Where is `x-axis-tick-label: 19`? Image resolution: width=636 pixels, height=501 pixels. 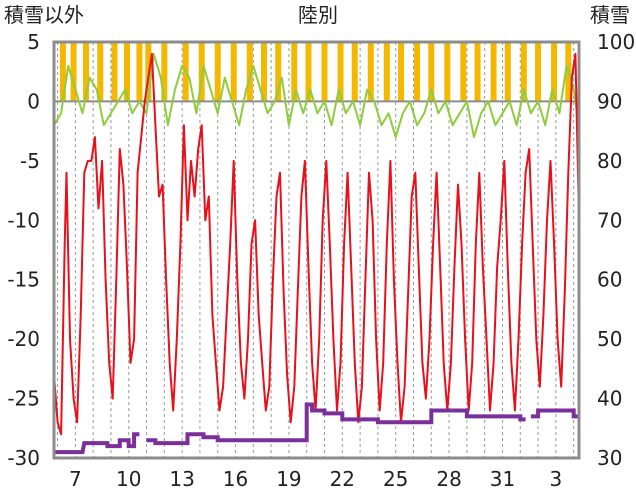 x-axis-tick-label: 19 is located at coordinates (288, 479).